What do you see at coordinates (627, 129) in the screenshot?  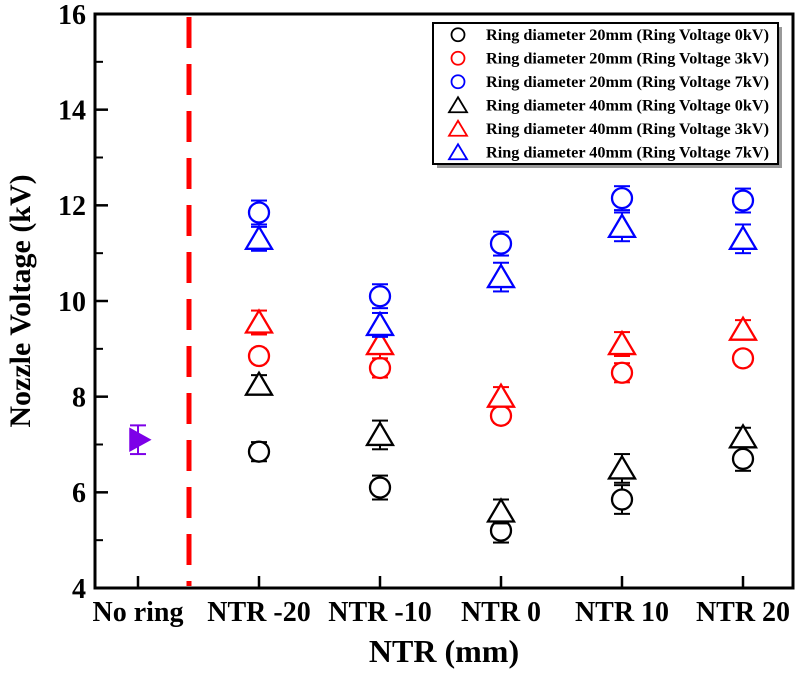 I see `legend-entry-label: Ring diameter 40mm (Ring Voltage 3kV)` at bounding box center [627, 129].